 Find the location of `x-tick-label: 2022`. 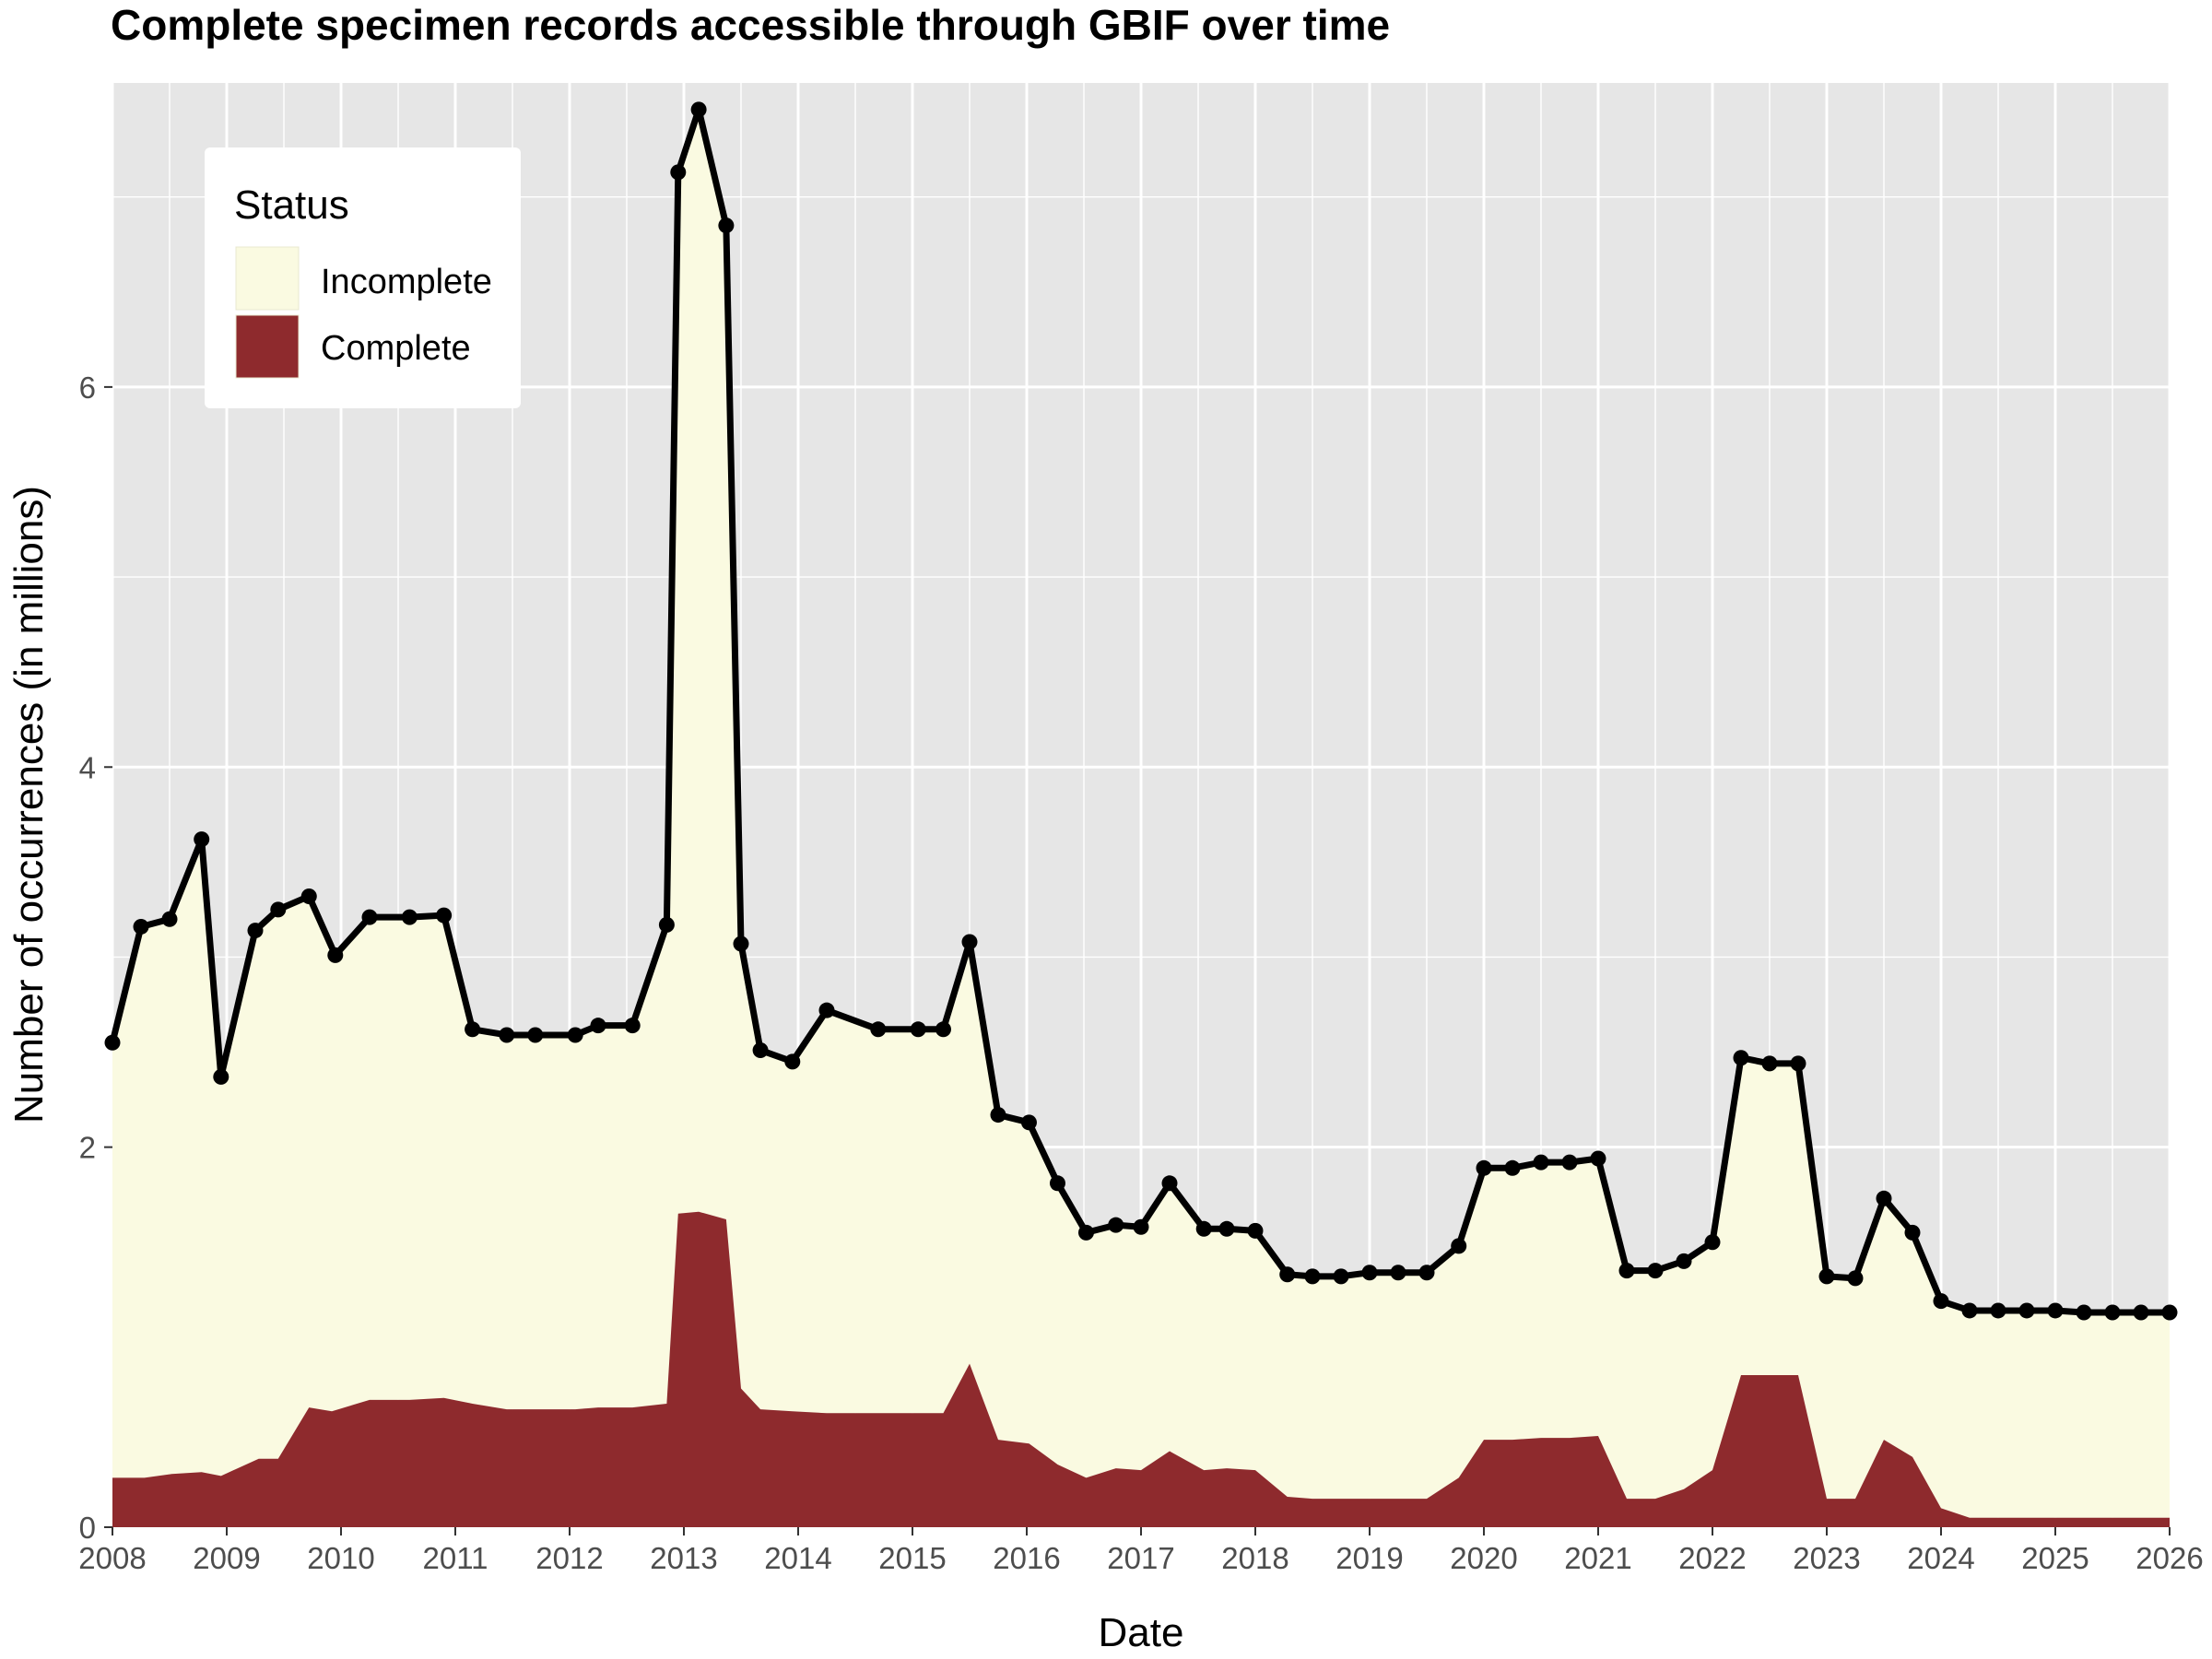

x-tick-label: 2022 is located at coordinates (1712, 1558).